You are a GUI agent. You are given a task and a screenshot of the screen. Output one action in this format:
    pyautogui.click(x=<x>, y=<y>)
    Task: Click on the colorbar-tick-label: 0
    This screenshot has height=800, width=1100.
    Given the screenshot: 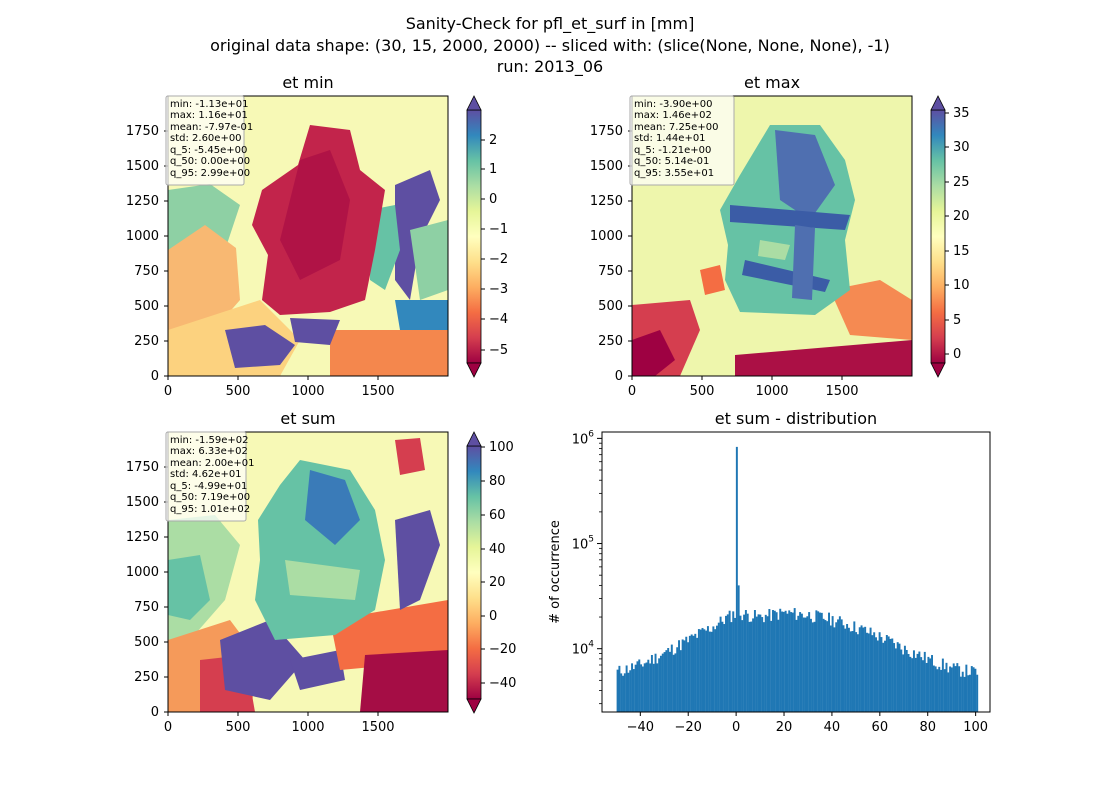 What is the action you would take?
    pyautogui.click(x=493, y=616)
    